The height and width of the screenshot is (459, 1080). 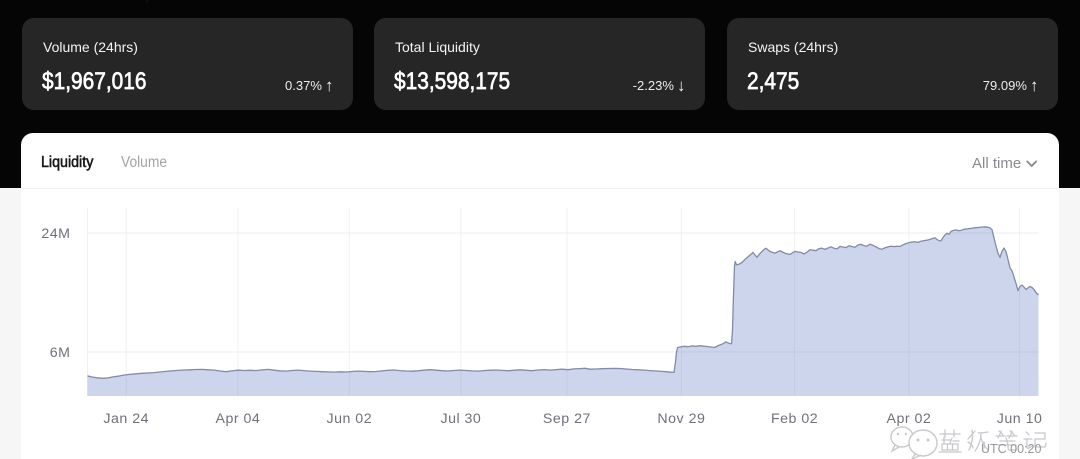 What do you see at coordinates (349, 419) in the screenshot?
I see `svg-text: Jun 02` at bounding box center [349, 419].